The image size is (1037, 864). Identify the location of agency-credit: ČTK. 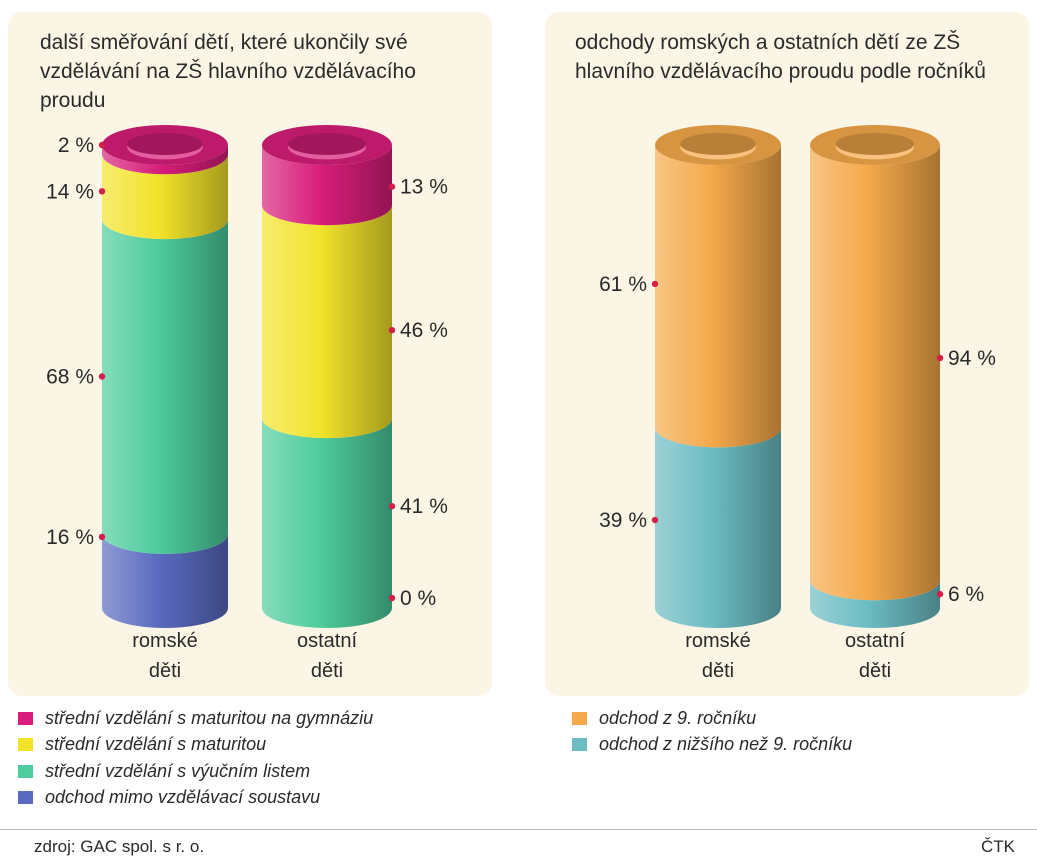
(998, 846).